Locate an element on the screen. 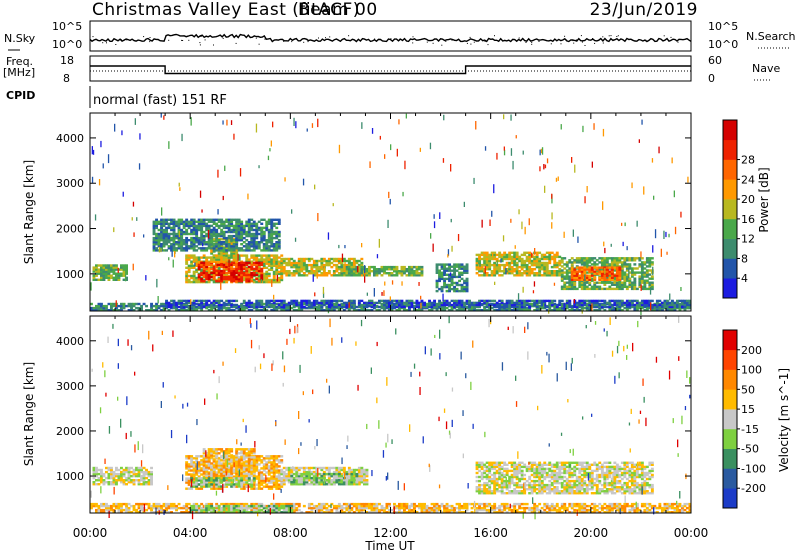  freq-panel-frame is located at coordinates (390, 68).